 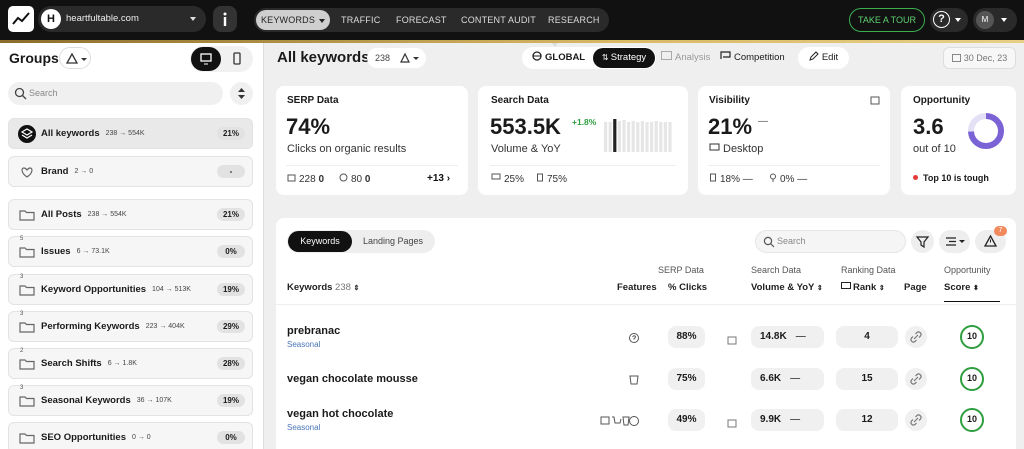 I want to click on more-features: +13 ›, so click(x=439, y=178).